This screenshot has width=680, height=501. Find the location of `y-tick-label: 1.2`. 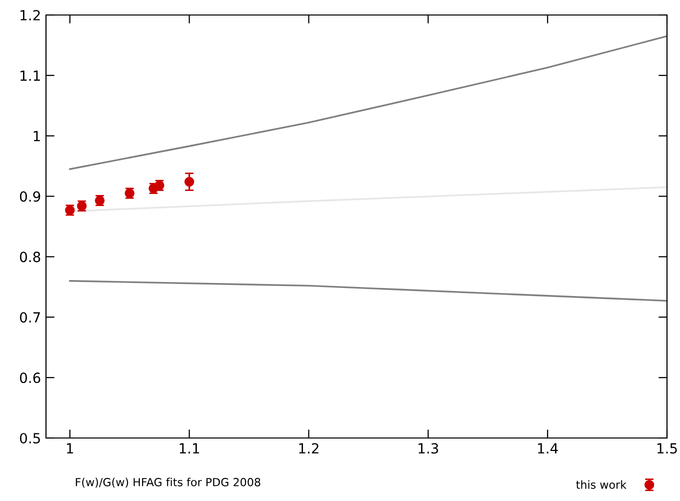

y-tick-label: 1.2 is located at coordinates (30, 15).